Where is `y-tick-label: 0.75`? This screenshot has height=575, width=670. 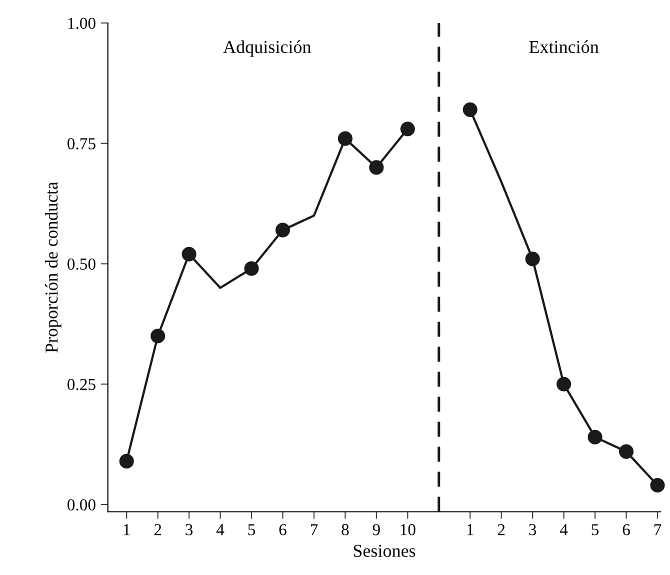
y-tick-label: 0.75 is located at coordinates (82, 144).